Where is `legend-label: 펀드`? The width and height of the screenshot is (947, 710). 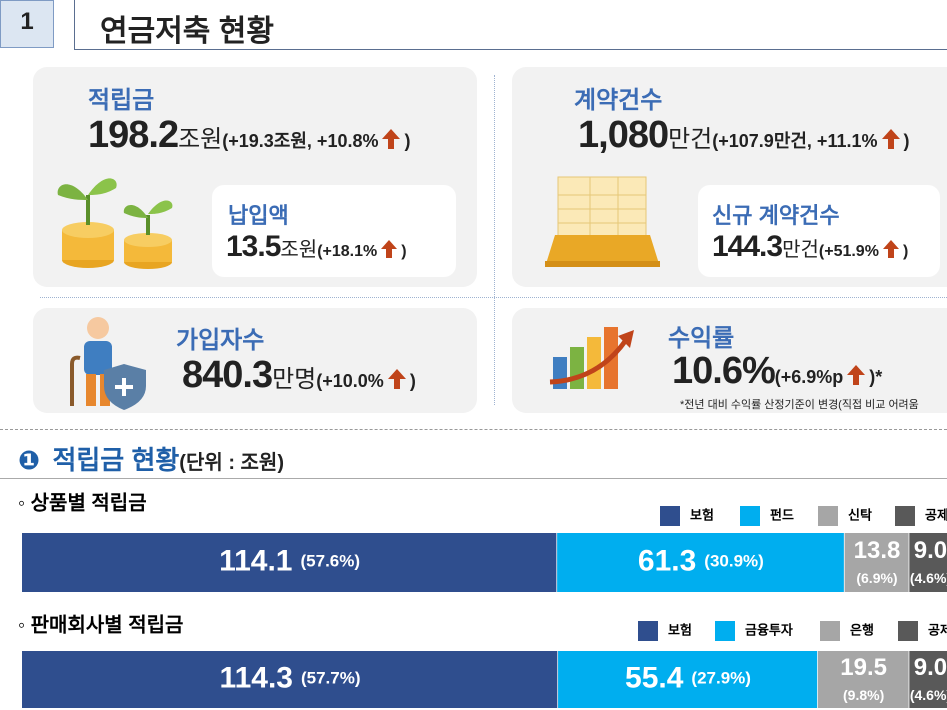
legend-label: 펀드 is located at coordinates (782, 514).